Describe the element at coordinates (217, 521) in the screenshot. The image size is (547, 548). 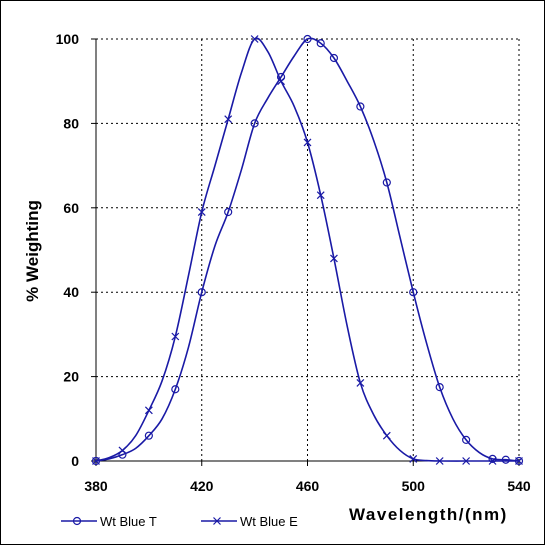
I see `legend-x-marker` at that location.